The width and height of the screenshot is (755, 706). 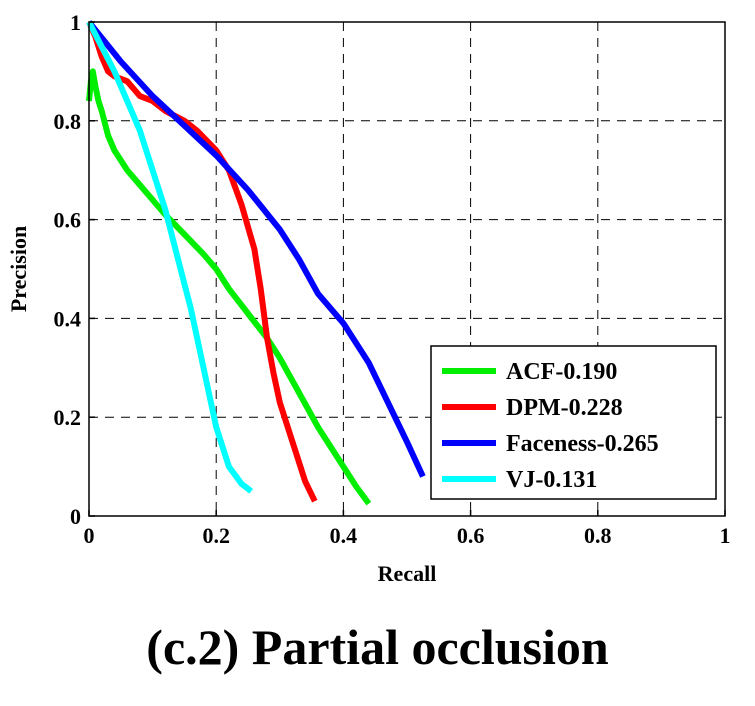 What do you see at coordinates (68, 220) in the screenshot?
I see `y-tick-label: 0.6` at bounding box center [68, 220].